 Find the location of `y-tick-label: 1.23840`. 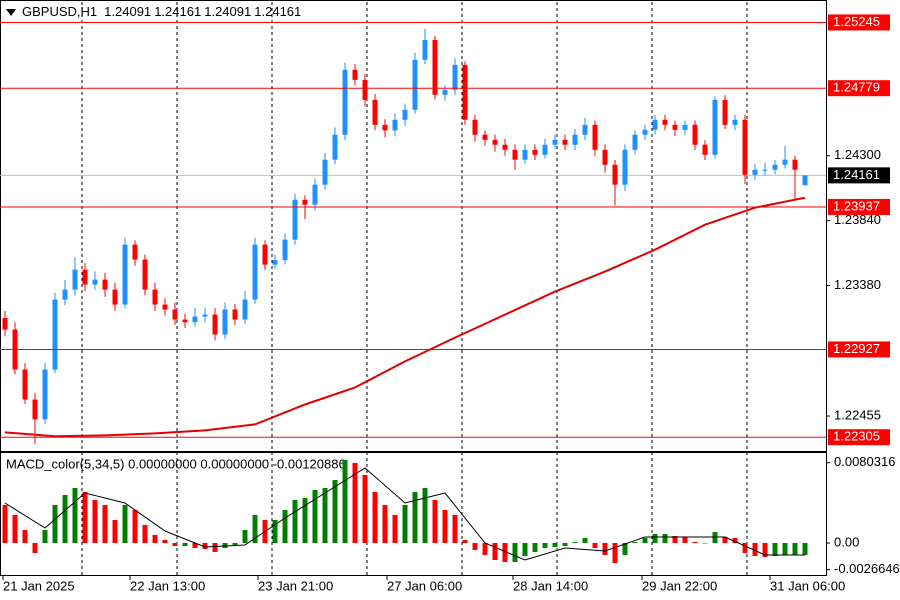

y-tick-label: 1.23840 is located at coordinates (857, 219).